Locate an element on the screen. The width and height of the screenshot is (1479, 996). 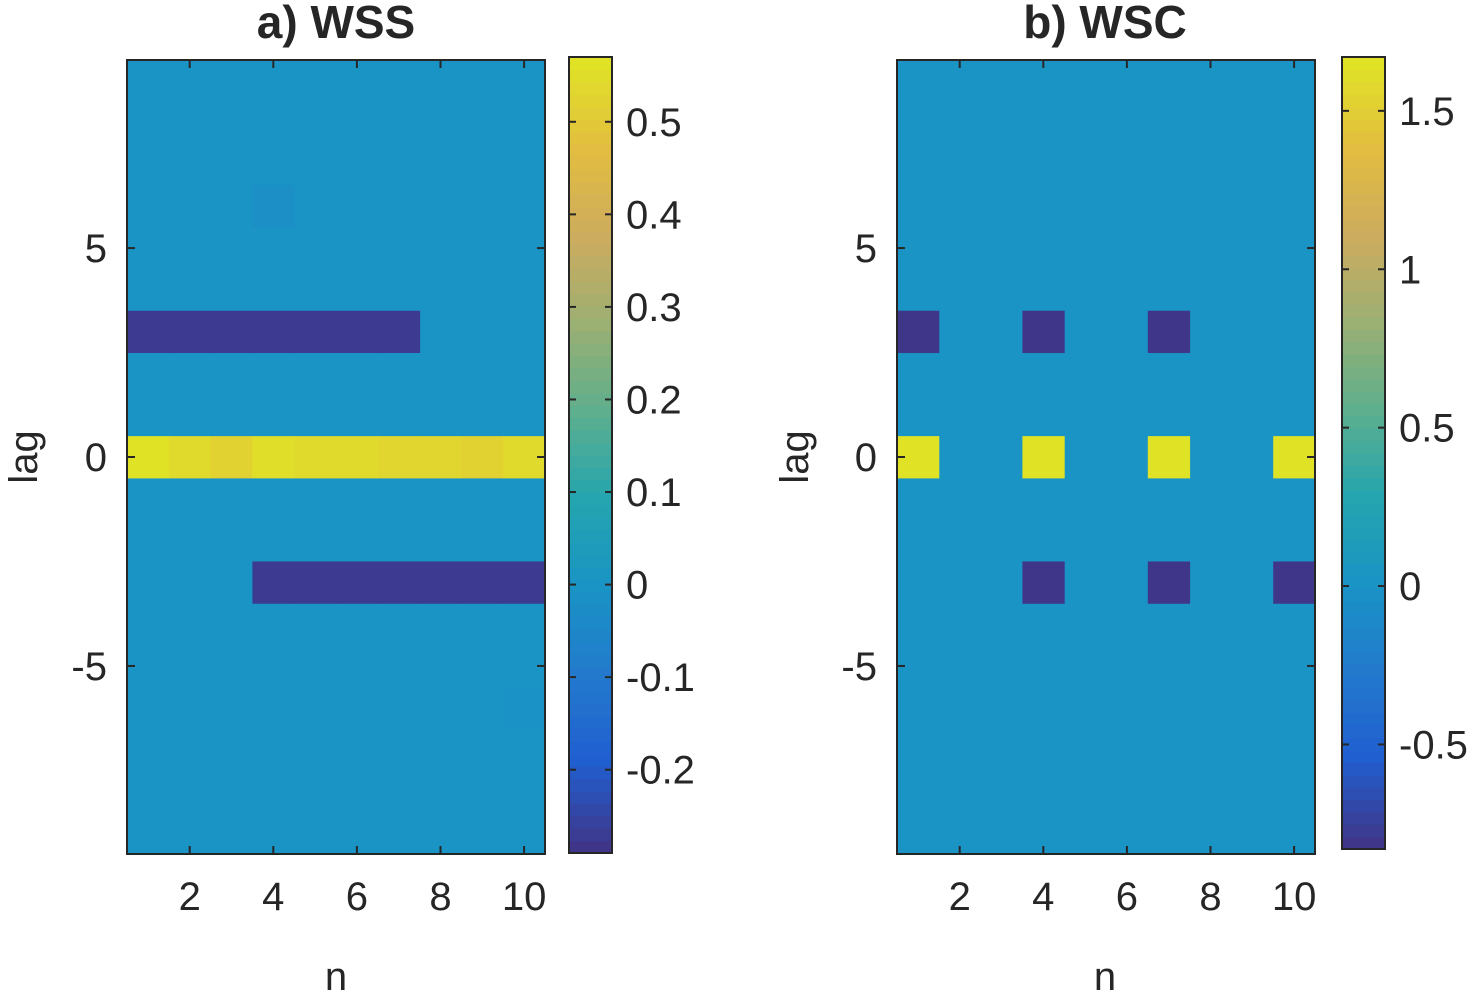
colorbar-tick-label: -0.2 is located at coordinates (660, 771).